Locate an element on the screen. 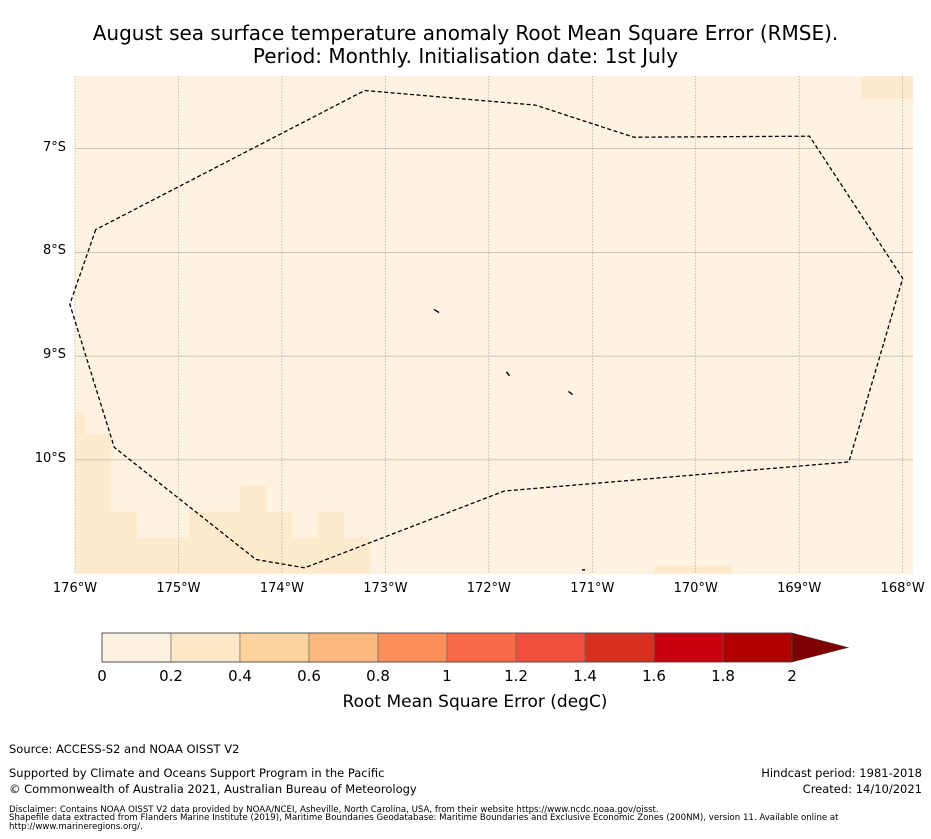 The height and width of the screenshot is (839, 931). longitude-label: 176°W is located at coordinates (75, 588).